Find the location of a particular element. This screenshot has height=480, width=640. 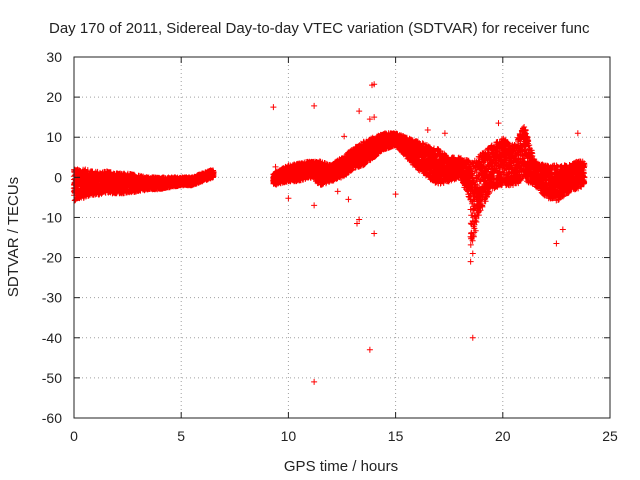

y-tick-label: -60 is located at coordinates (52, 418).